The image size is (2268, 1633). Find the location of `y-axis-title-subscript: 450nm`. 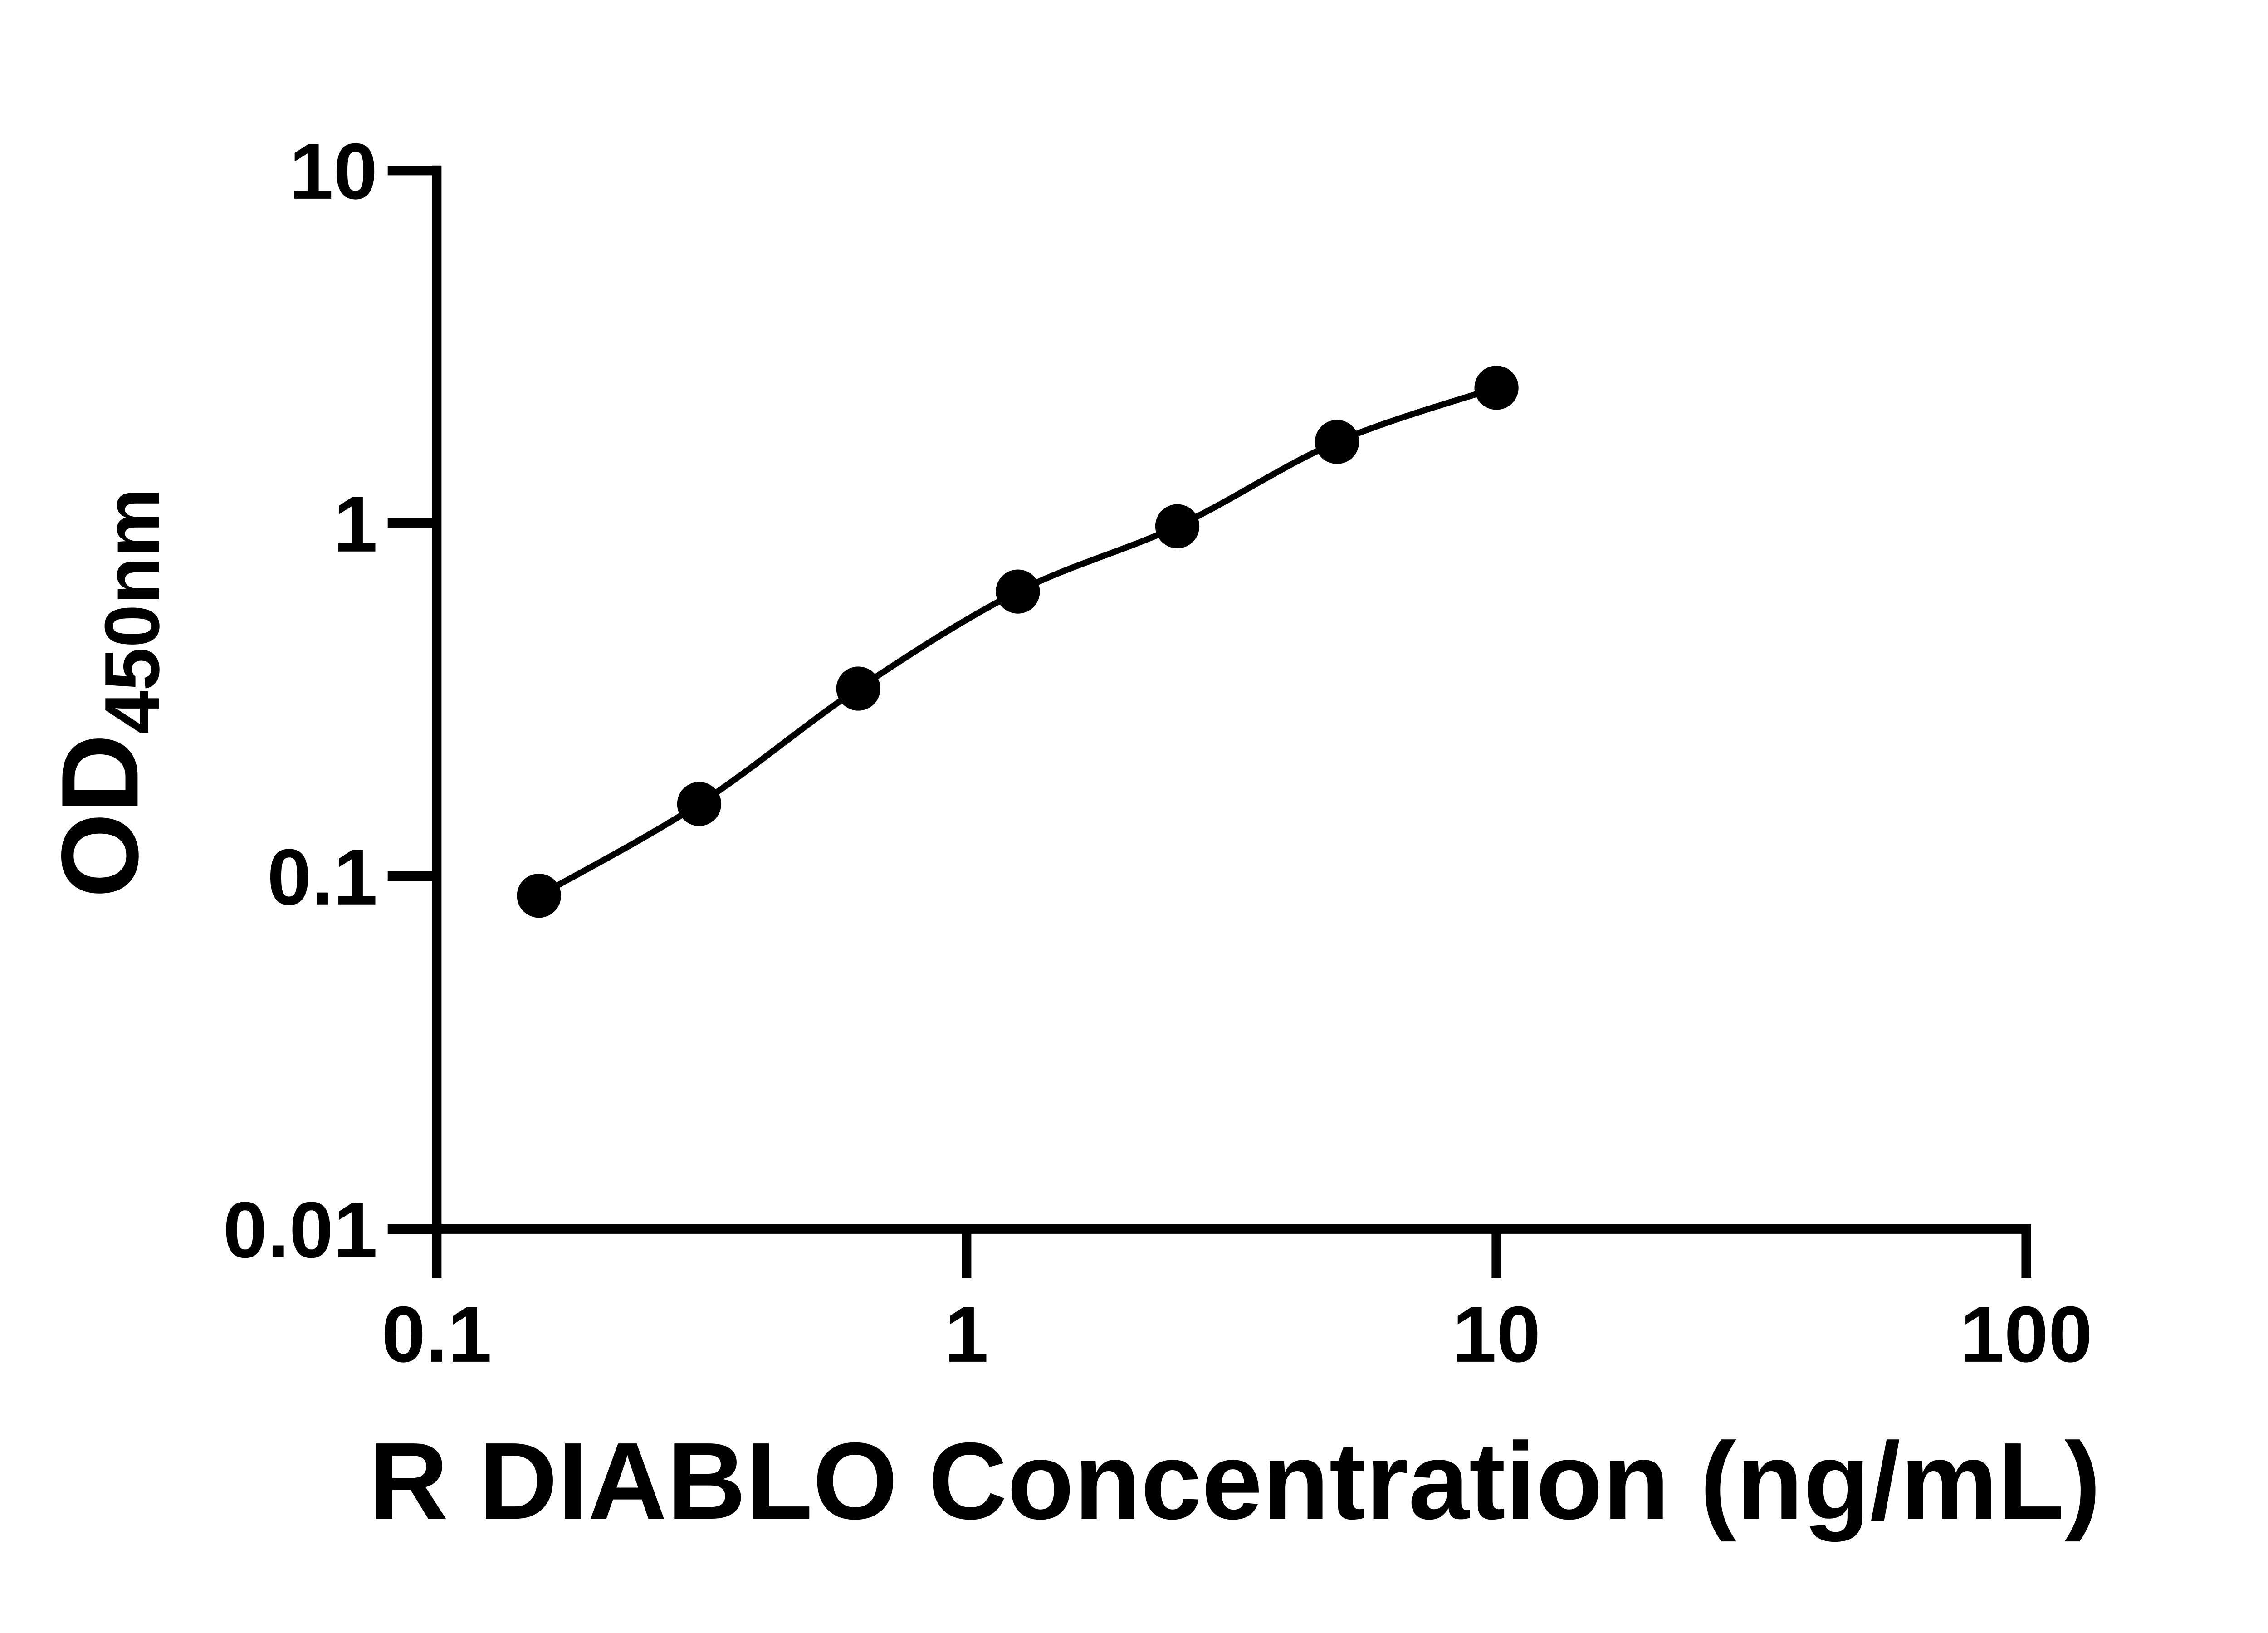

y-axis-title-subscript: 450nm is located at coordinates (133, 611).